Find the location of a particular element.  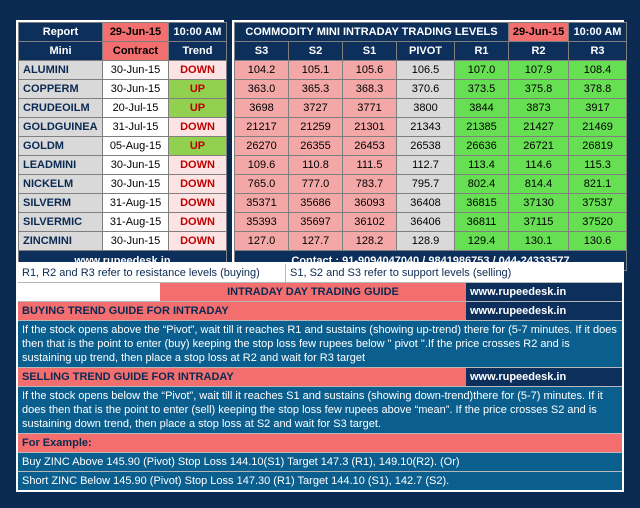

level-s1: 368.3 is located at coordinates (369, 89).